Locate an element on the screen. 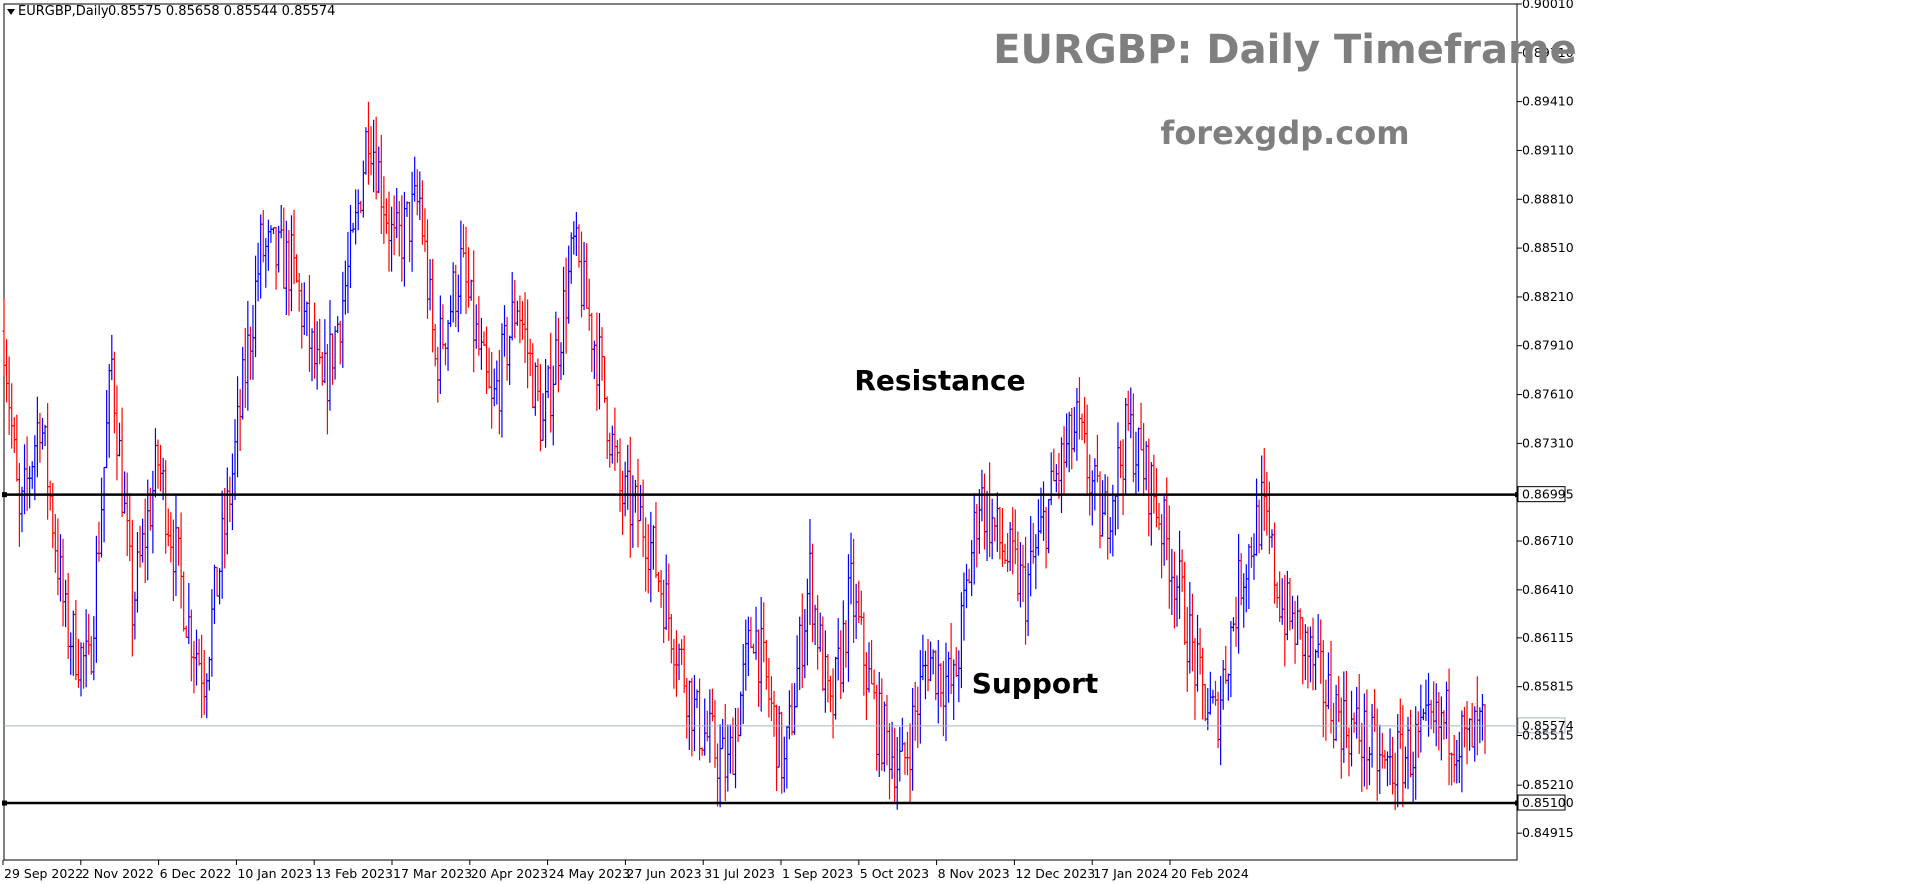 The image size is (1916, 884). y-tick-label: 0.88810 is located at coordinates (1548, 198).